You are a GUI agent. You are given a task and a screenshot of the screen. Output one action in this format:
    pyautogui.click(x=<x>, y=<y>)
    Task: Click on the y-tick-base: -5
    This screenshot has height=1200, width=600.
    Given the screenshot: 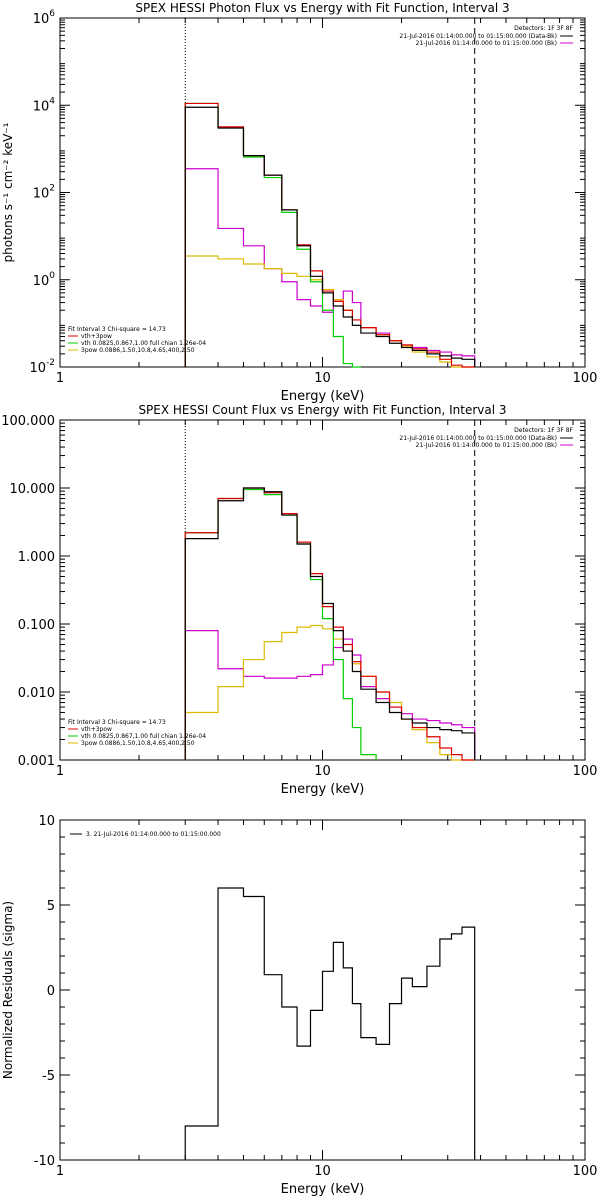 What is the action you would take?
    pyautogui.click(x=48, y=1076)
    